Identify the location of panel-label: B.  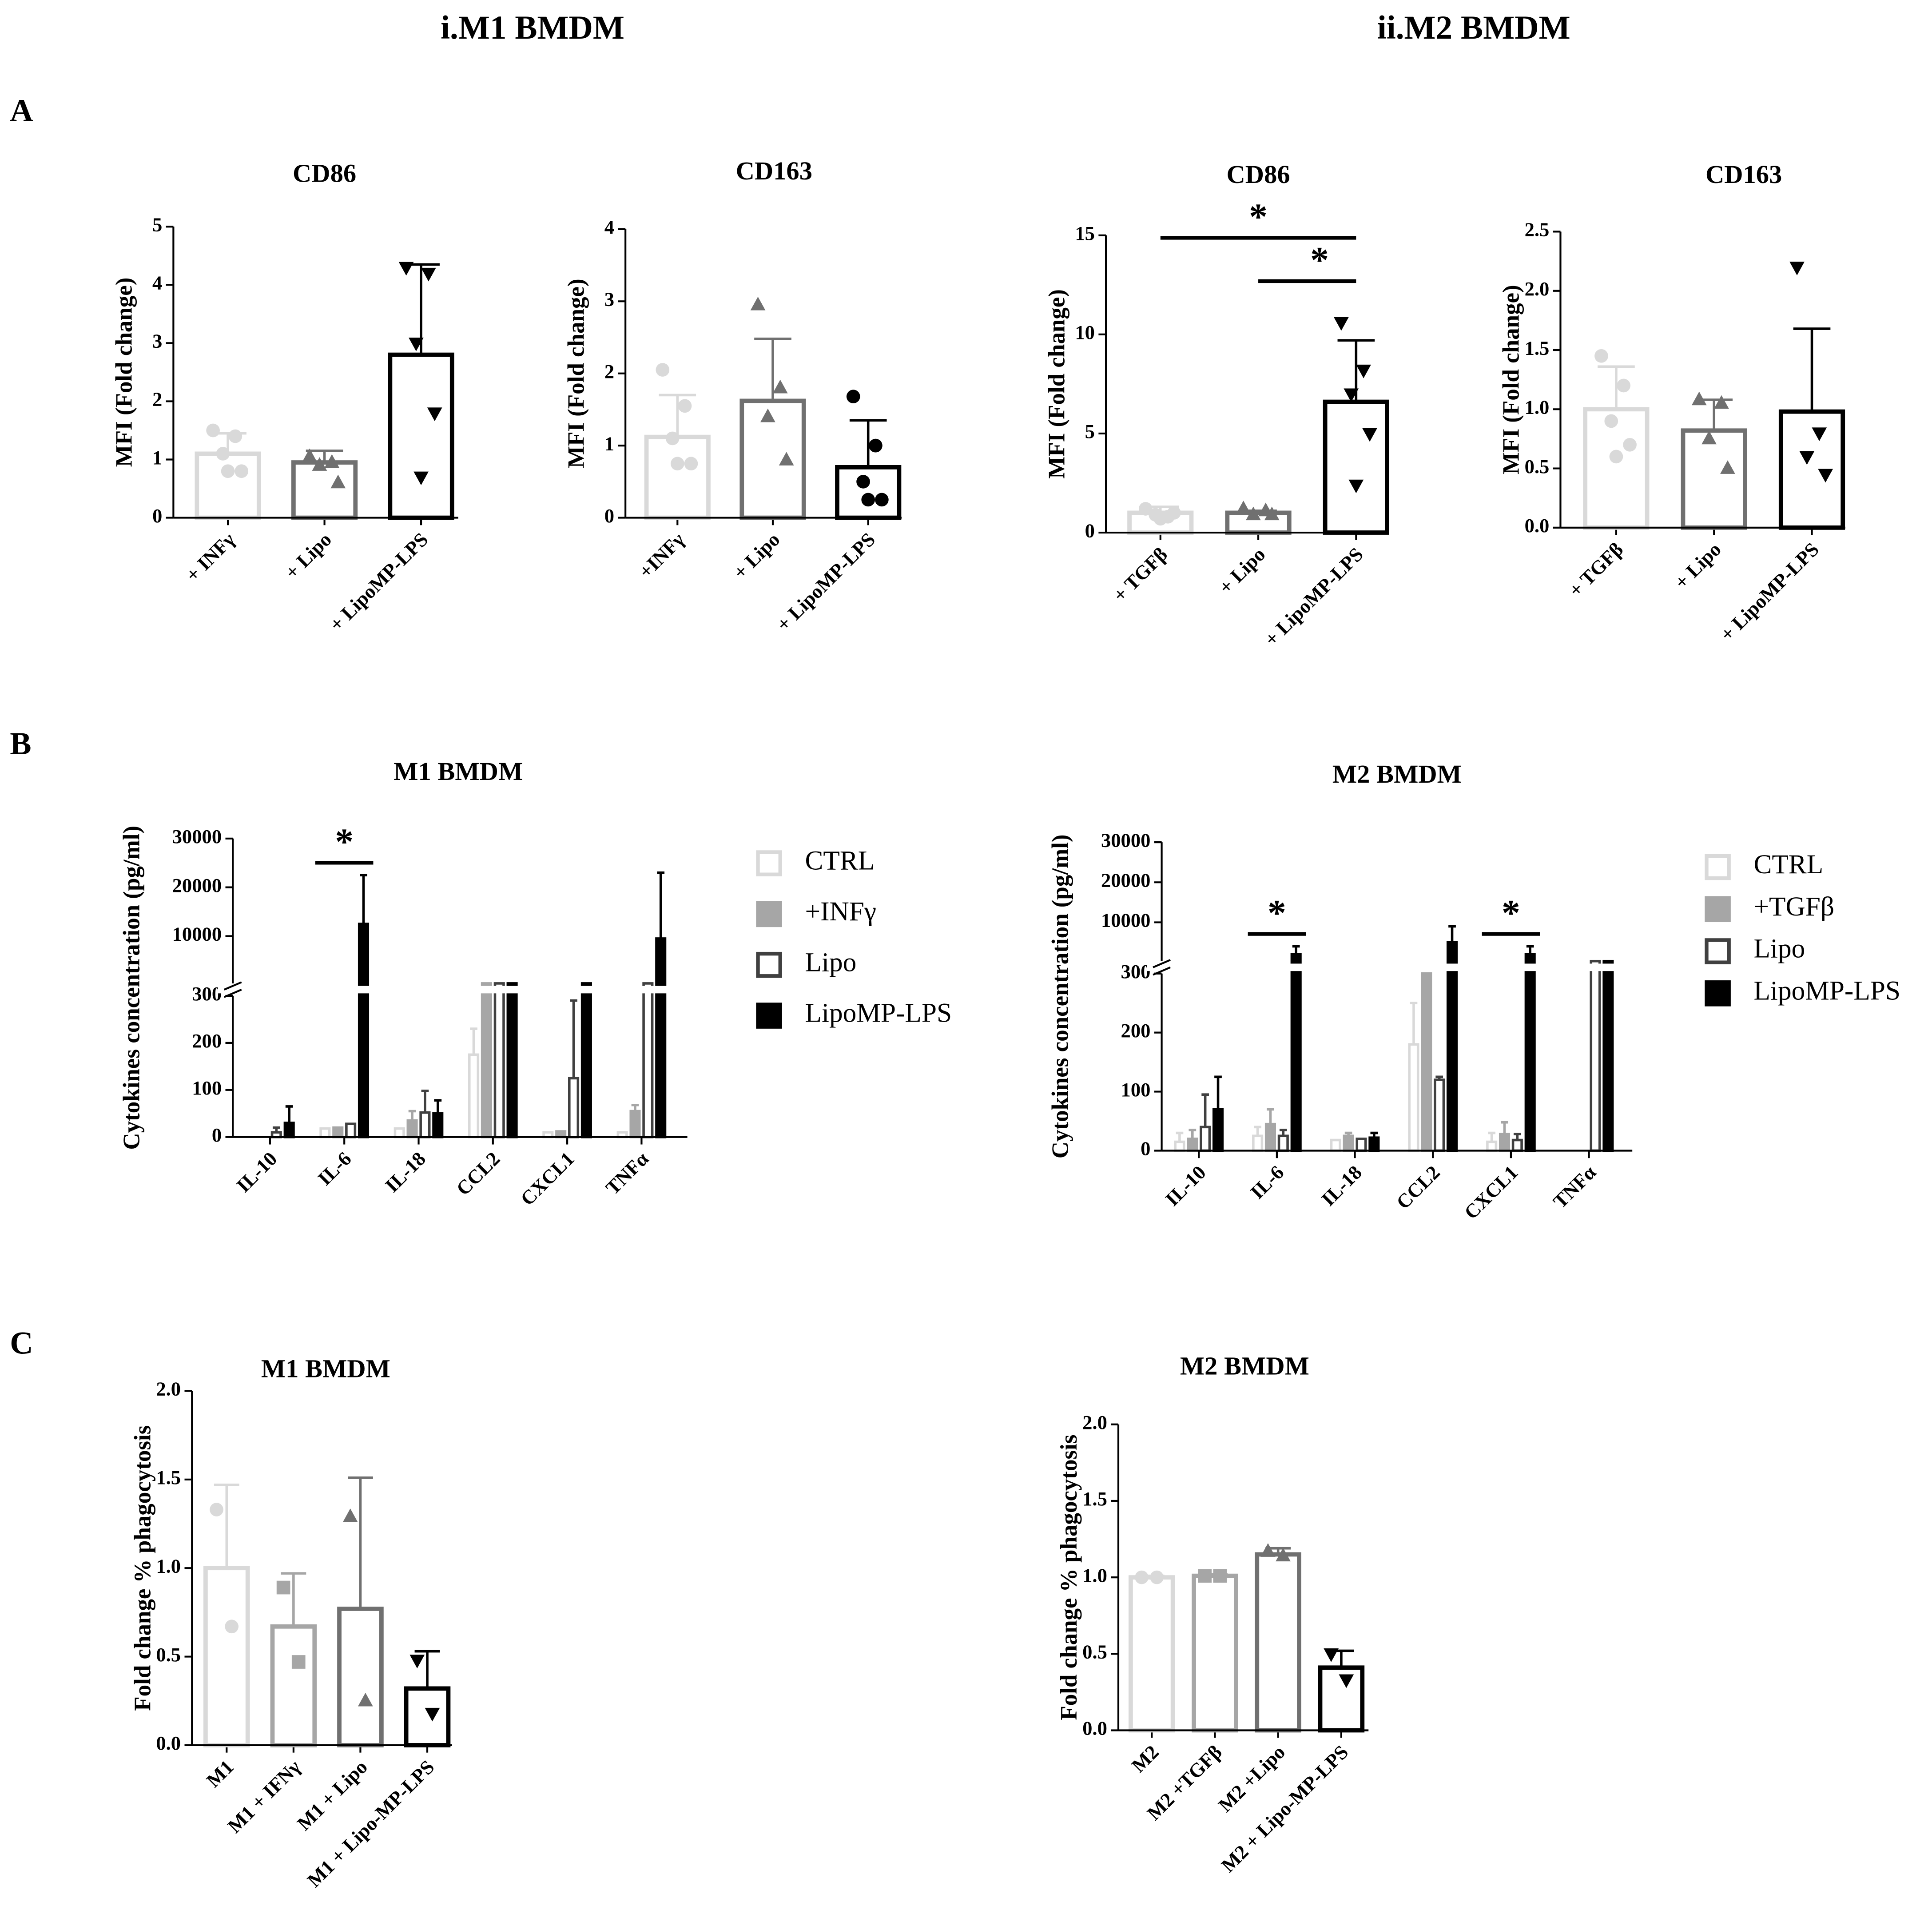
(20, 743).